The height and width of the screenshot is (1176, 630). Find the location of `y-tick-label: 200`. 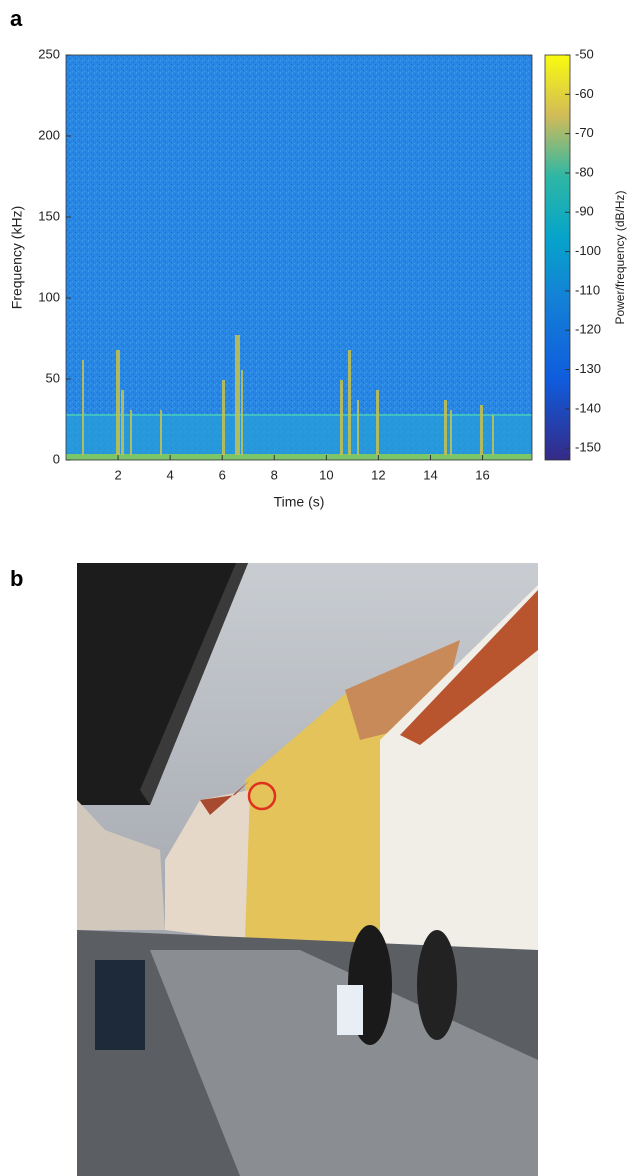

y-tick-label: 200 is located at coordinates (49, 134).